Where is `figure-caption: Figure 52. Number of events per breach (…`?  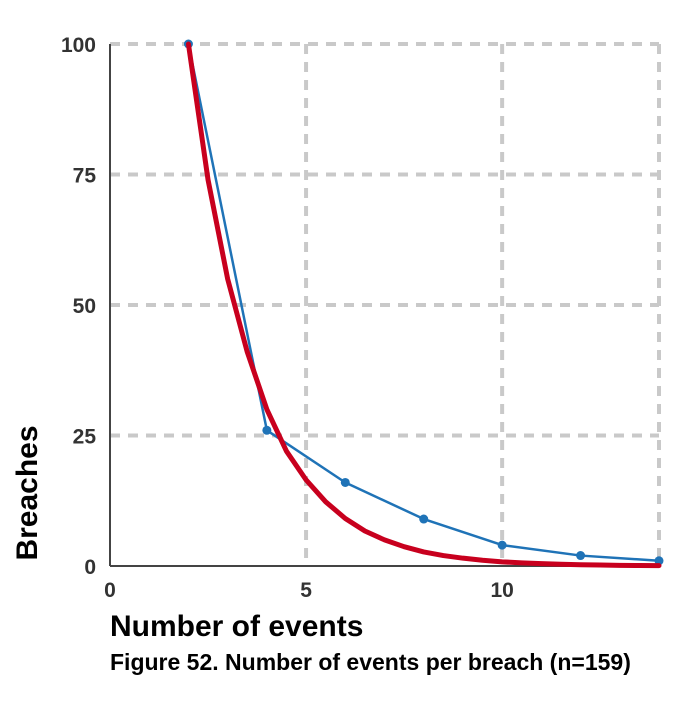 figure-caption: Figure 52. Number of events per breach (… is located at coordinates (370, 662).